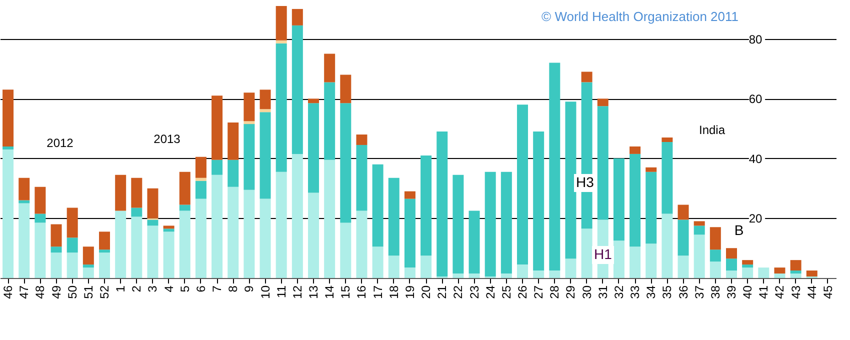  I want to click on x-tick-label: 9, so click(249, 288).